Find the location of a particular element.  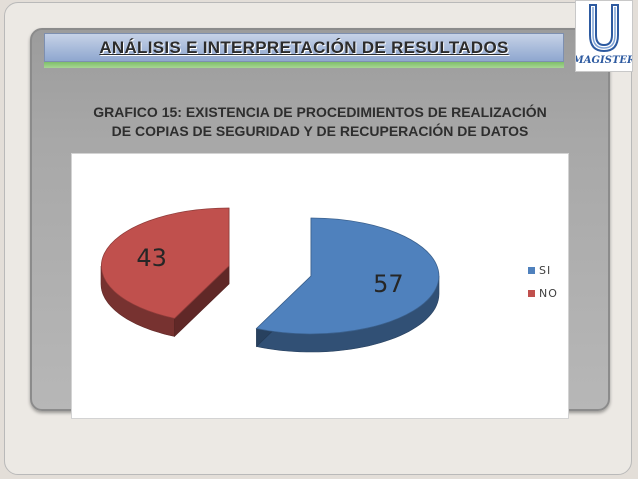

svg-text: MAGISTER is located at coordinates (604, 60).